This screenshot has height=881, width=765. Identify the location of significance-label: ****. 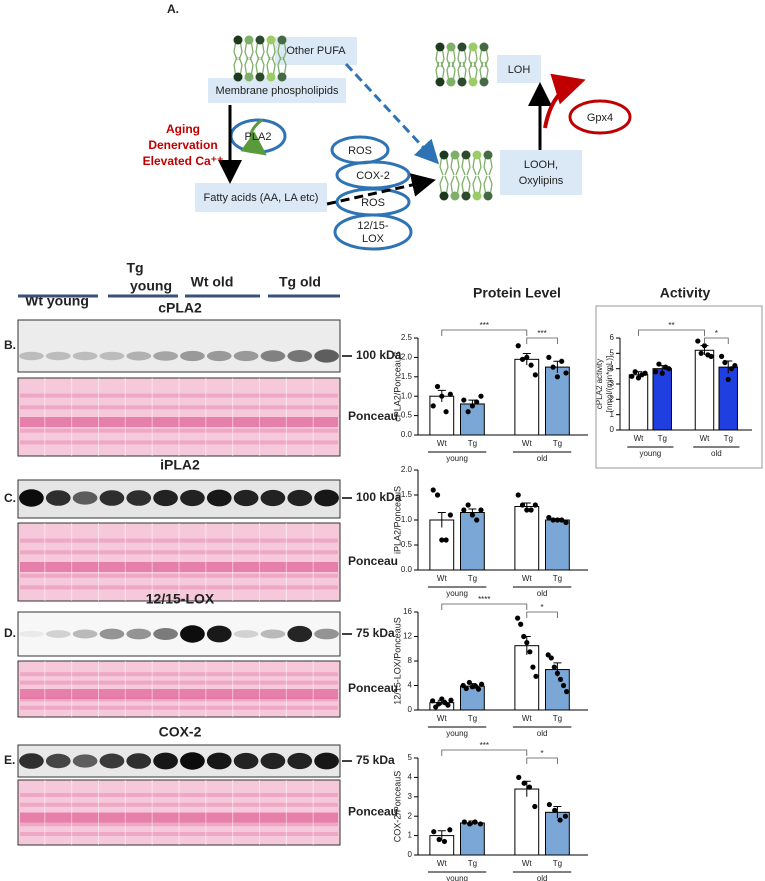
(484, 599).